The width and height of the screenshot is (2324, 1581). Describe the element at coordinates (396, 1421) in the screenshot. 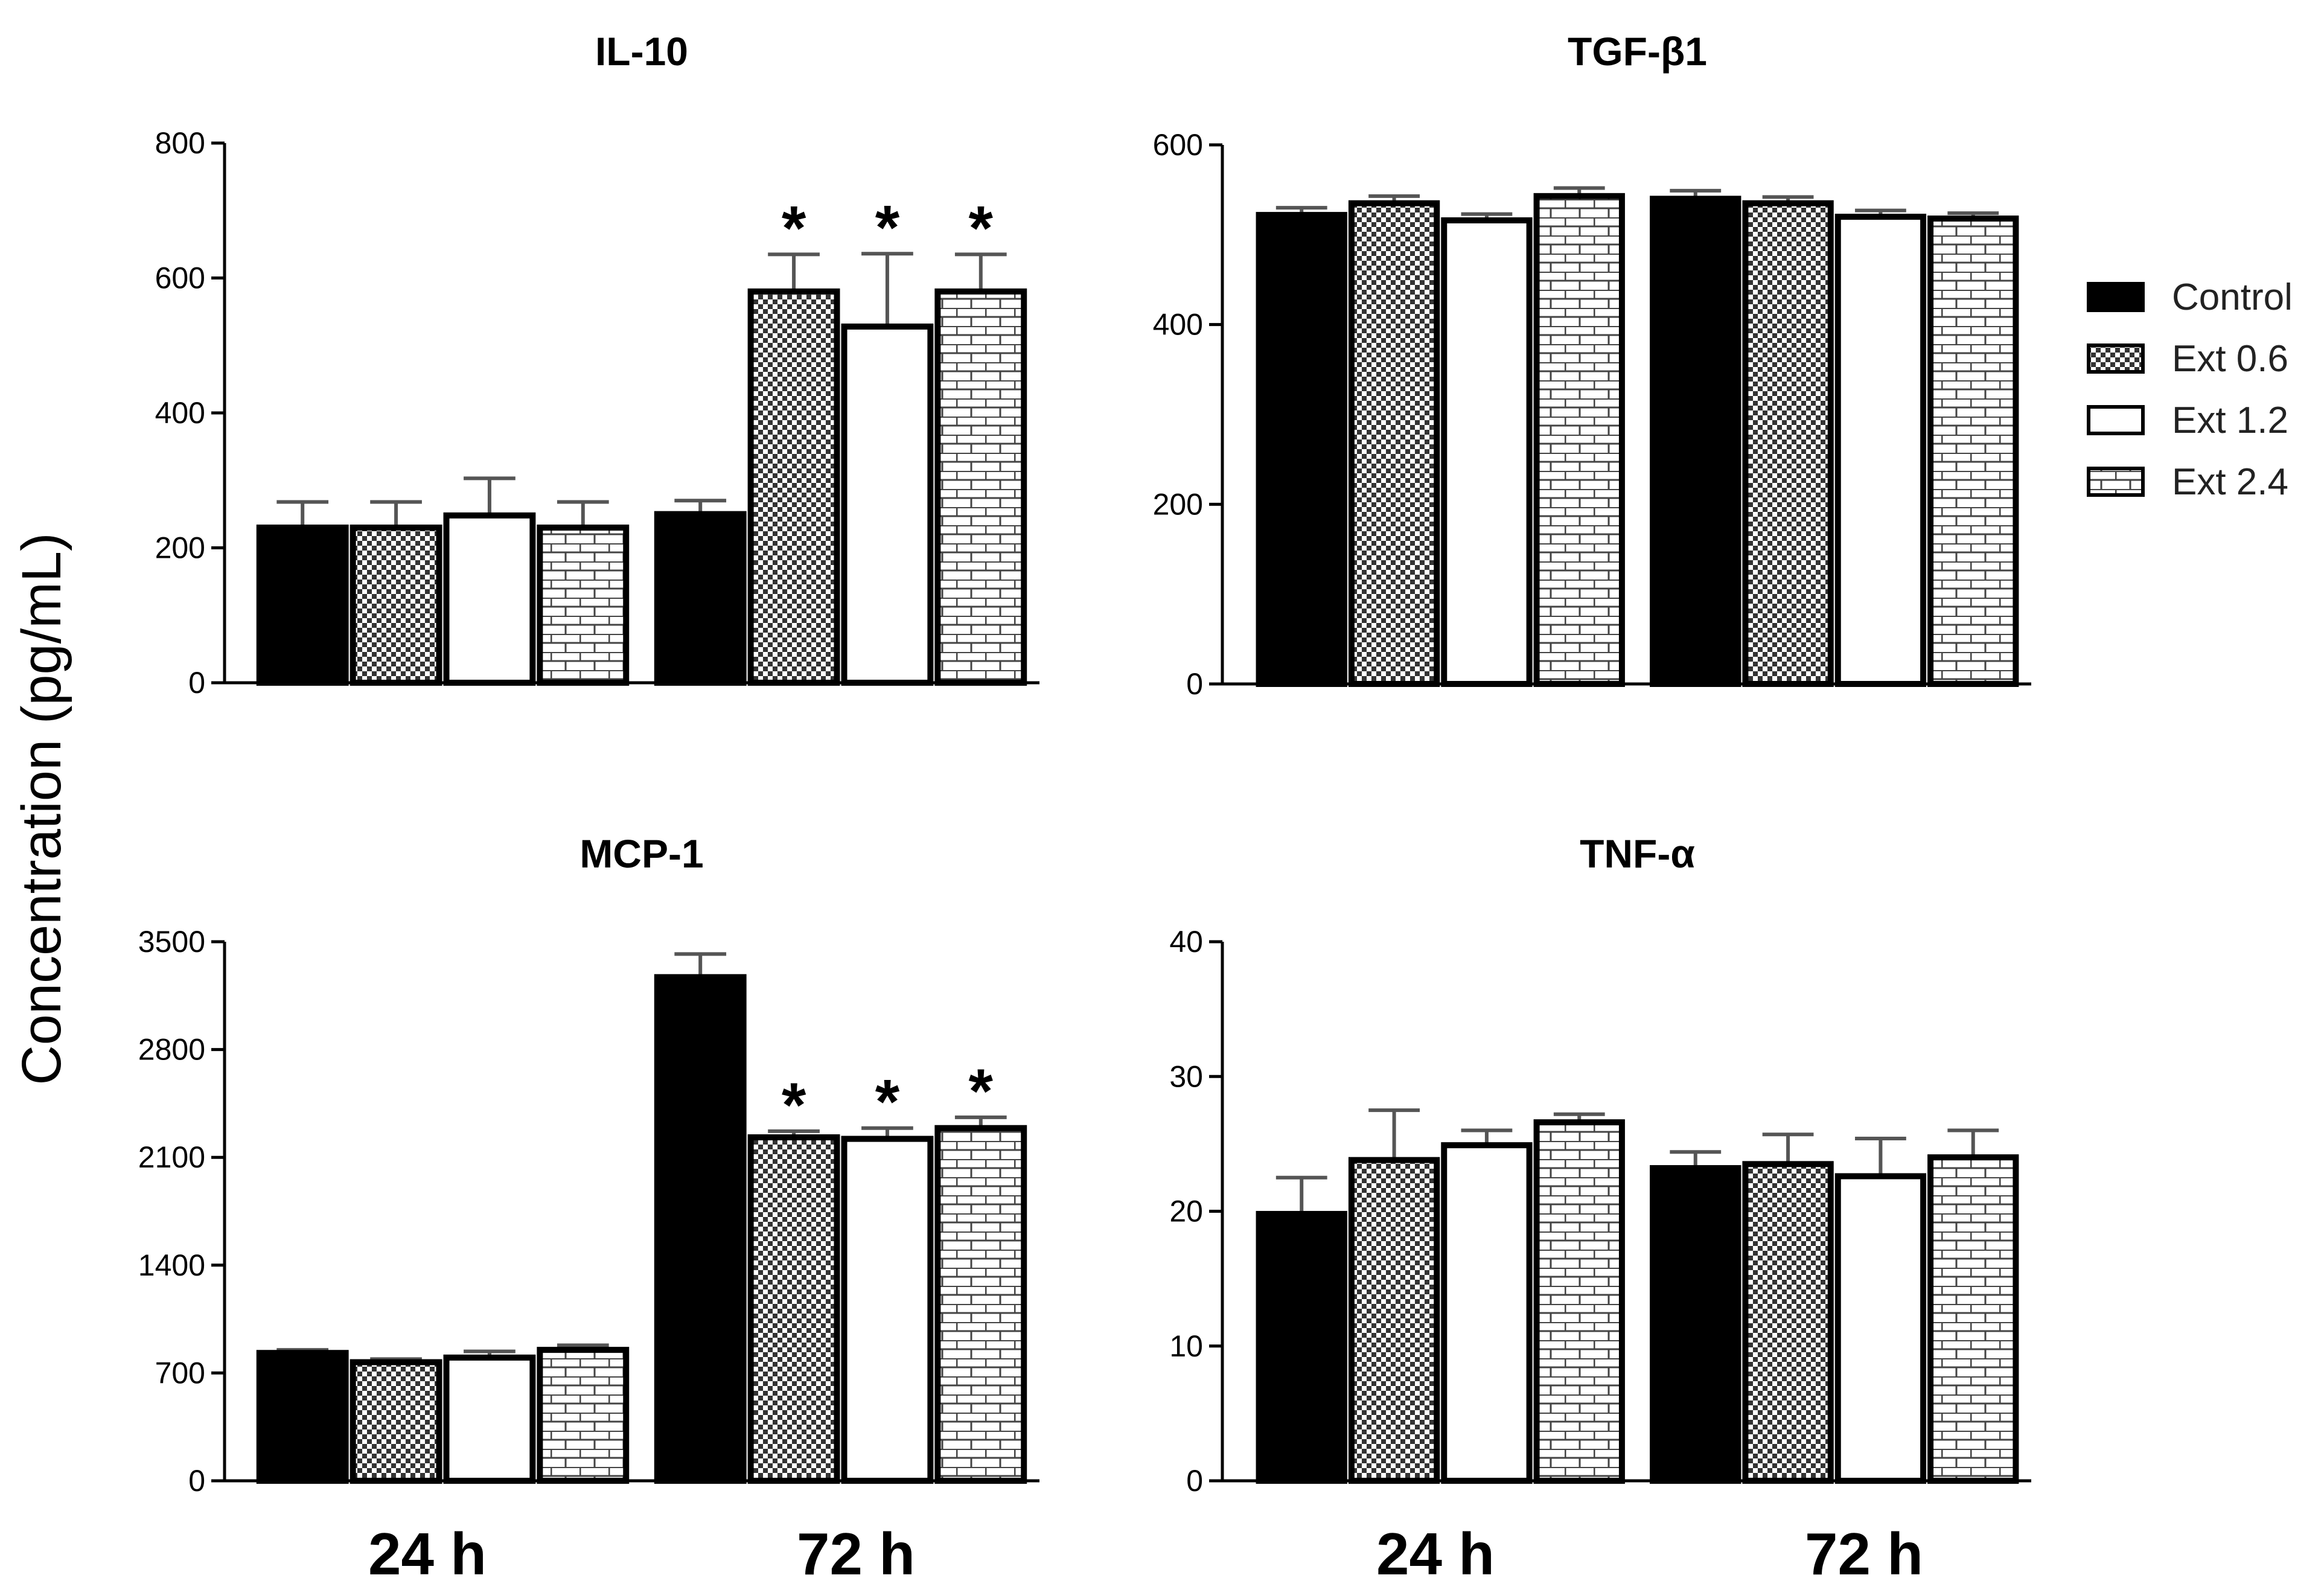

I see `bar-mcp-1-ext-0-6-24-h` at that location.